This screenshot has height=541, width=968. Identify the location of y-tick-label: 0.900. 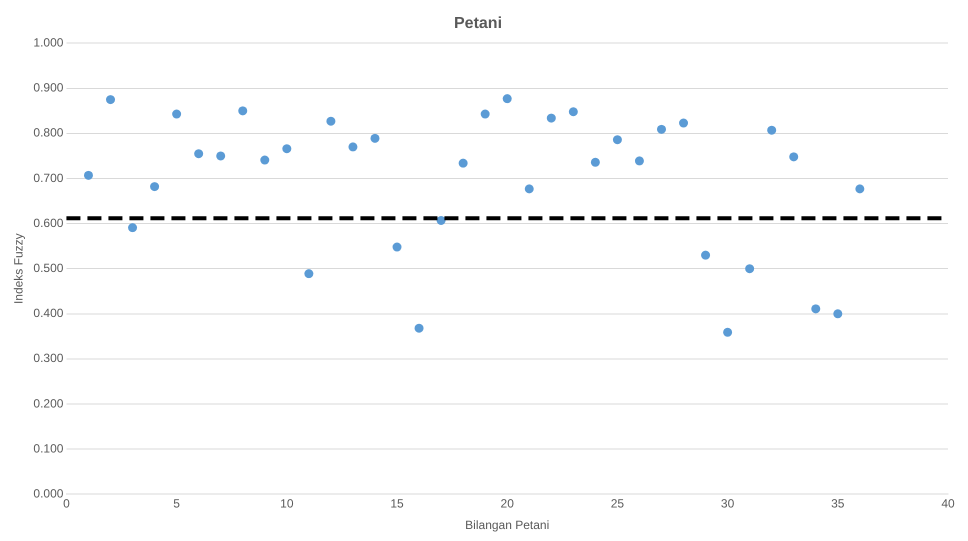
(48, 87).